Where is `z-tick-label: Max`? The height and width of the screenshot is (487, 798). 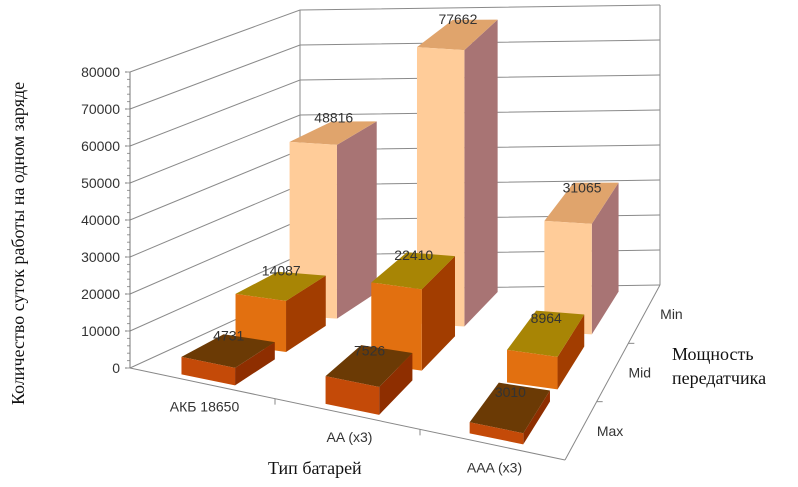
z-tick-label: Max is located at coordinates (610, 431).